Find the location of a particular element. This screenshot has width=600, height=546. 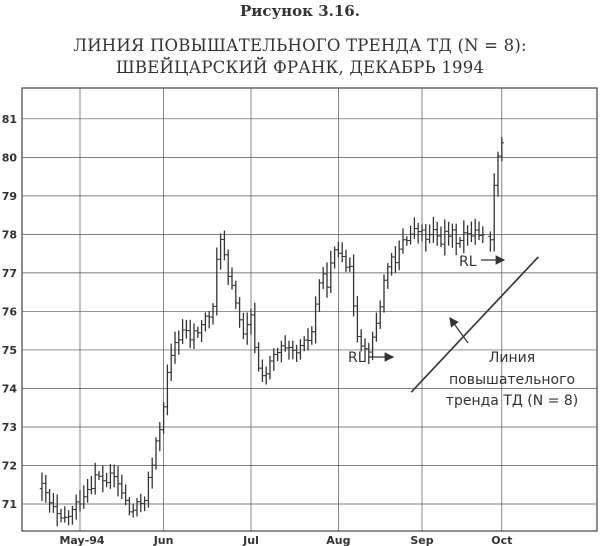

y-axis-labels: 71 72 73 74 75 76 77 78 79 80 81 is located at coordinates (10, 312).